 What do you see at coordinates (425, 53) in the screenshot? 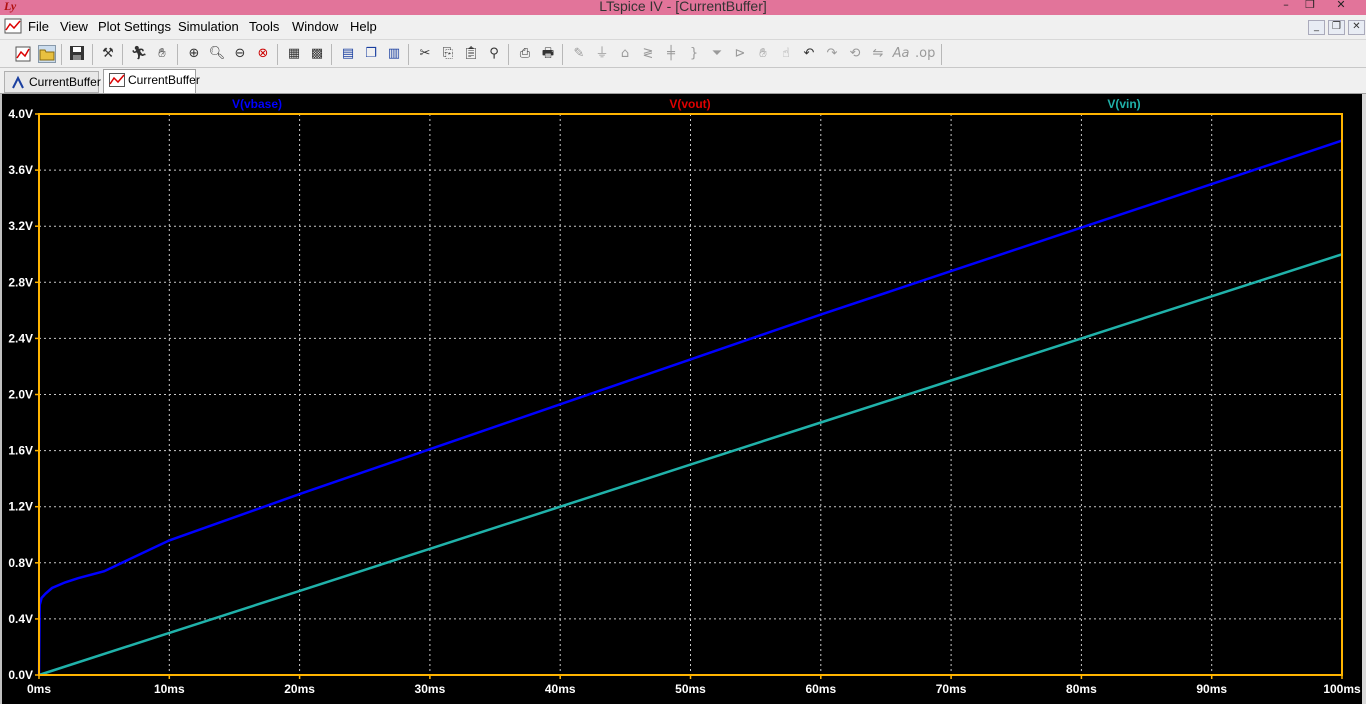
I see `cut-icon: ✂` at bounding box center [425, 53].